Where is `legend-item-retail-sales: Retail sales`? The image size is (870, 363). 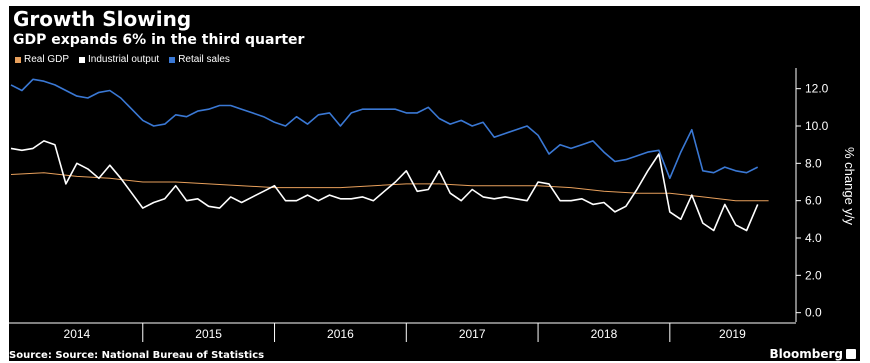 legend-item-retail-sales: Retail sales is located at coordinates (199, 60).